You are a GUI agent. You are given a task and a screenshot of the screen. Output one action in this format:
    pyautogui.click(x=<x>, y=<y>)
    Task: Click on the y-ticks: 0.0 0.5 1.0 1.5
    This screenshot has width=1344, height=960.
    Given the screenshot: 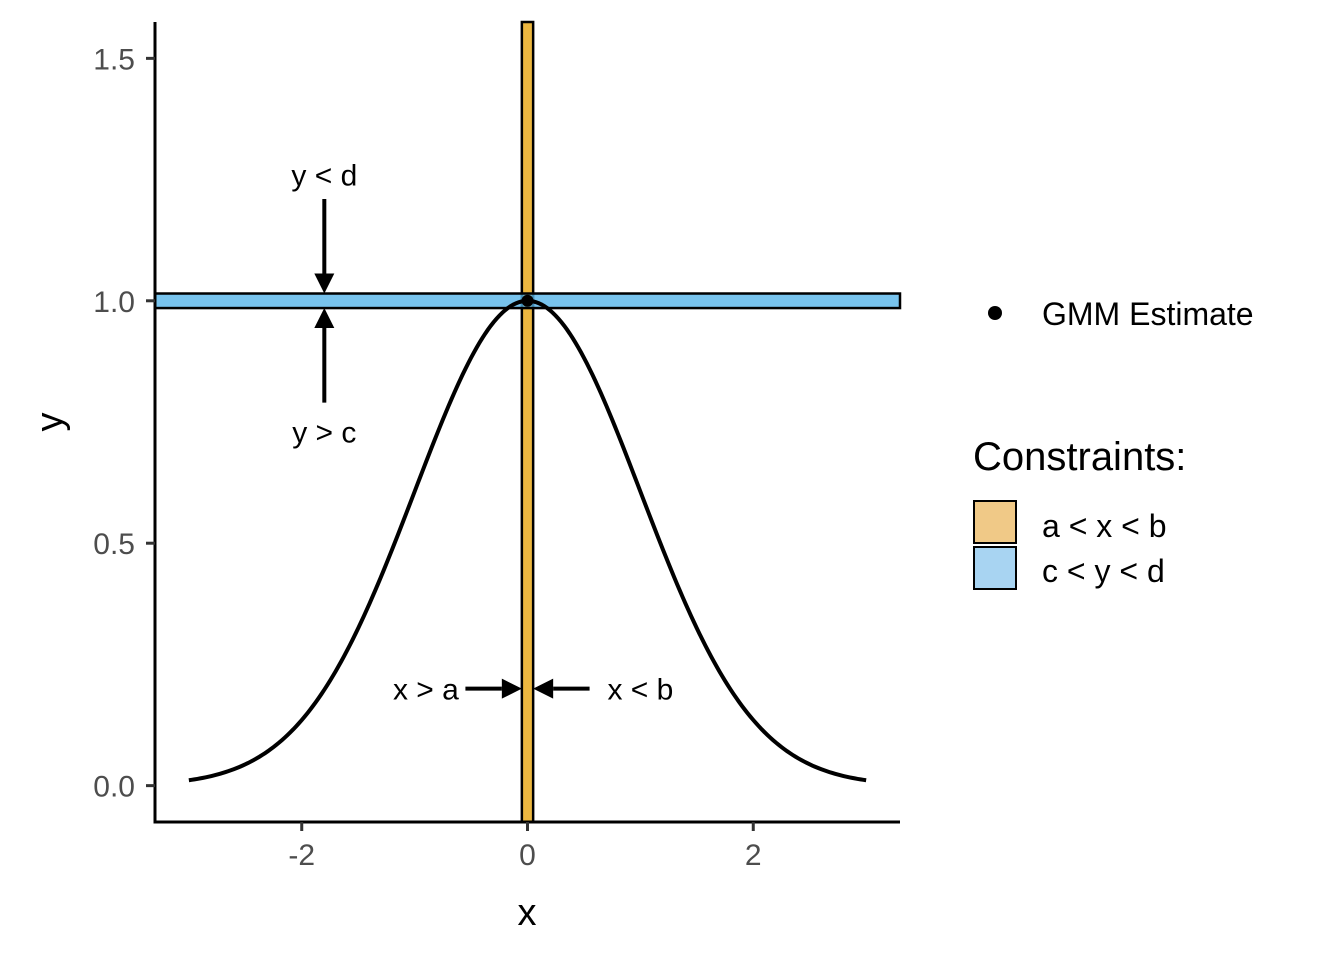 What is the action you would take?
    pyautogui.click(x=124, y=423)
    